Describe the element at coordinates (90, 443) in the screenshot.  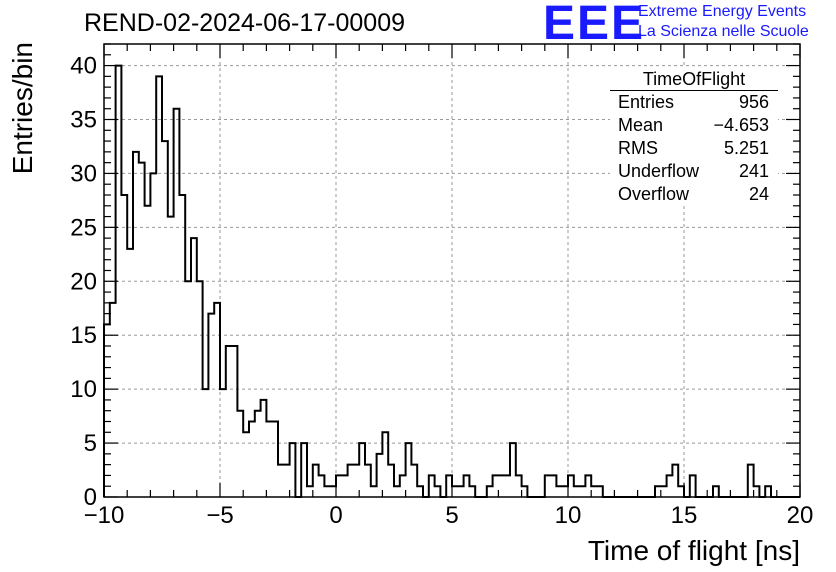
I see `y-tick-label: 5` at that location.